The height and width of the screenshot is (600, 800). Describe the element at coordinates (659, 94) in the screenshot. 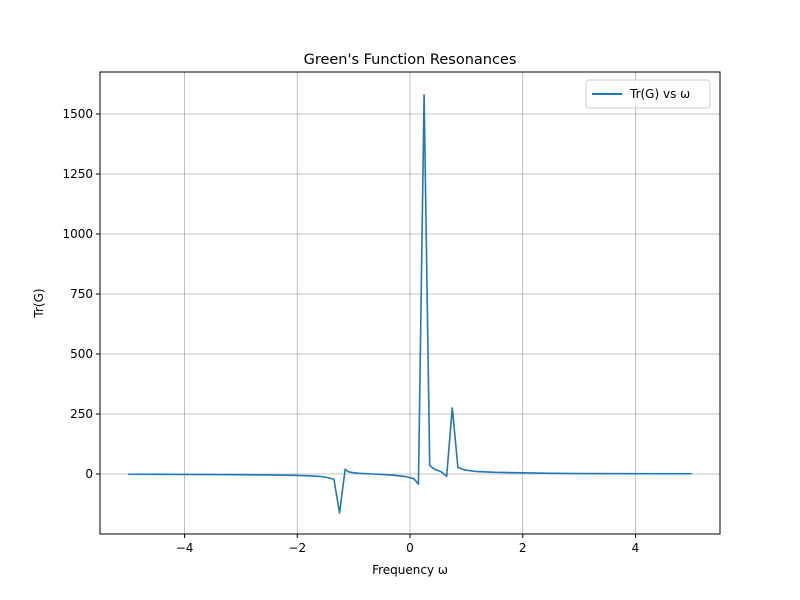

I see `legend-entry-label: Tr(G) vs ω` at that location.